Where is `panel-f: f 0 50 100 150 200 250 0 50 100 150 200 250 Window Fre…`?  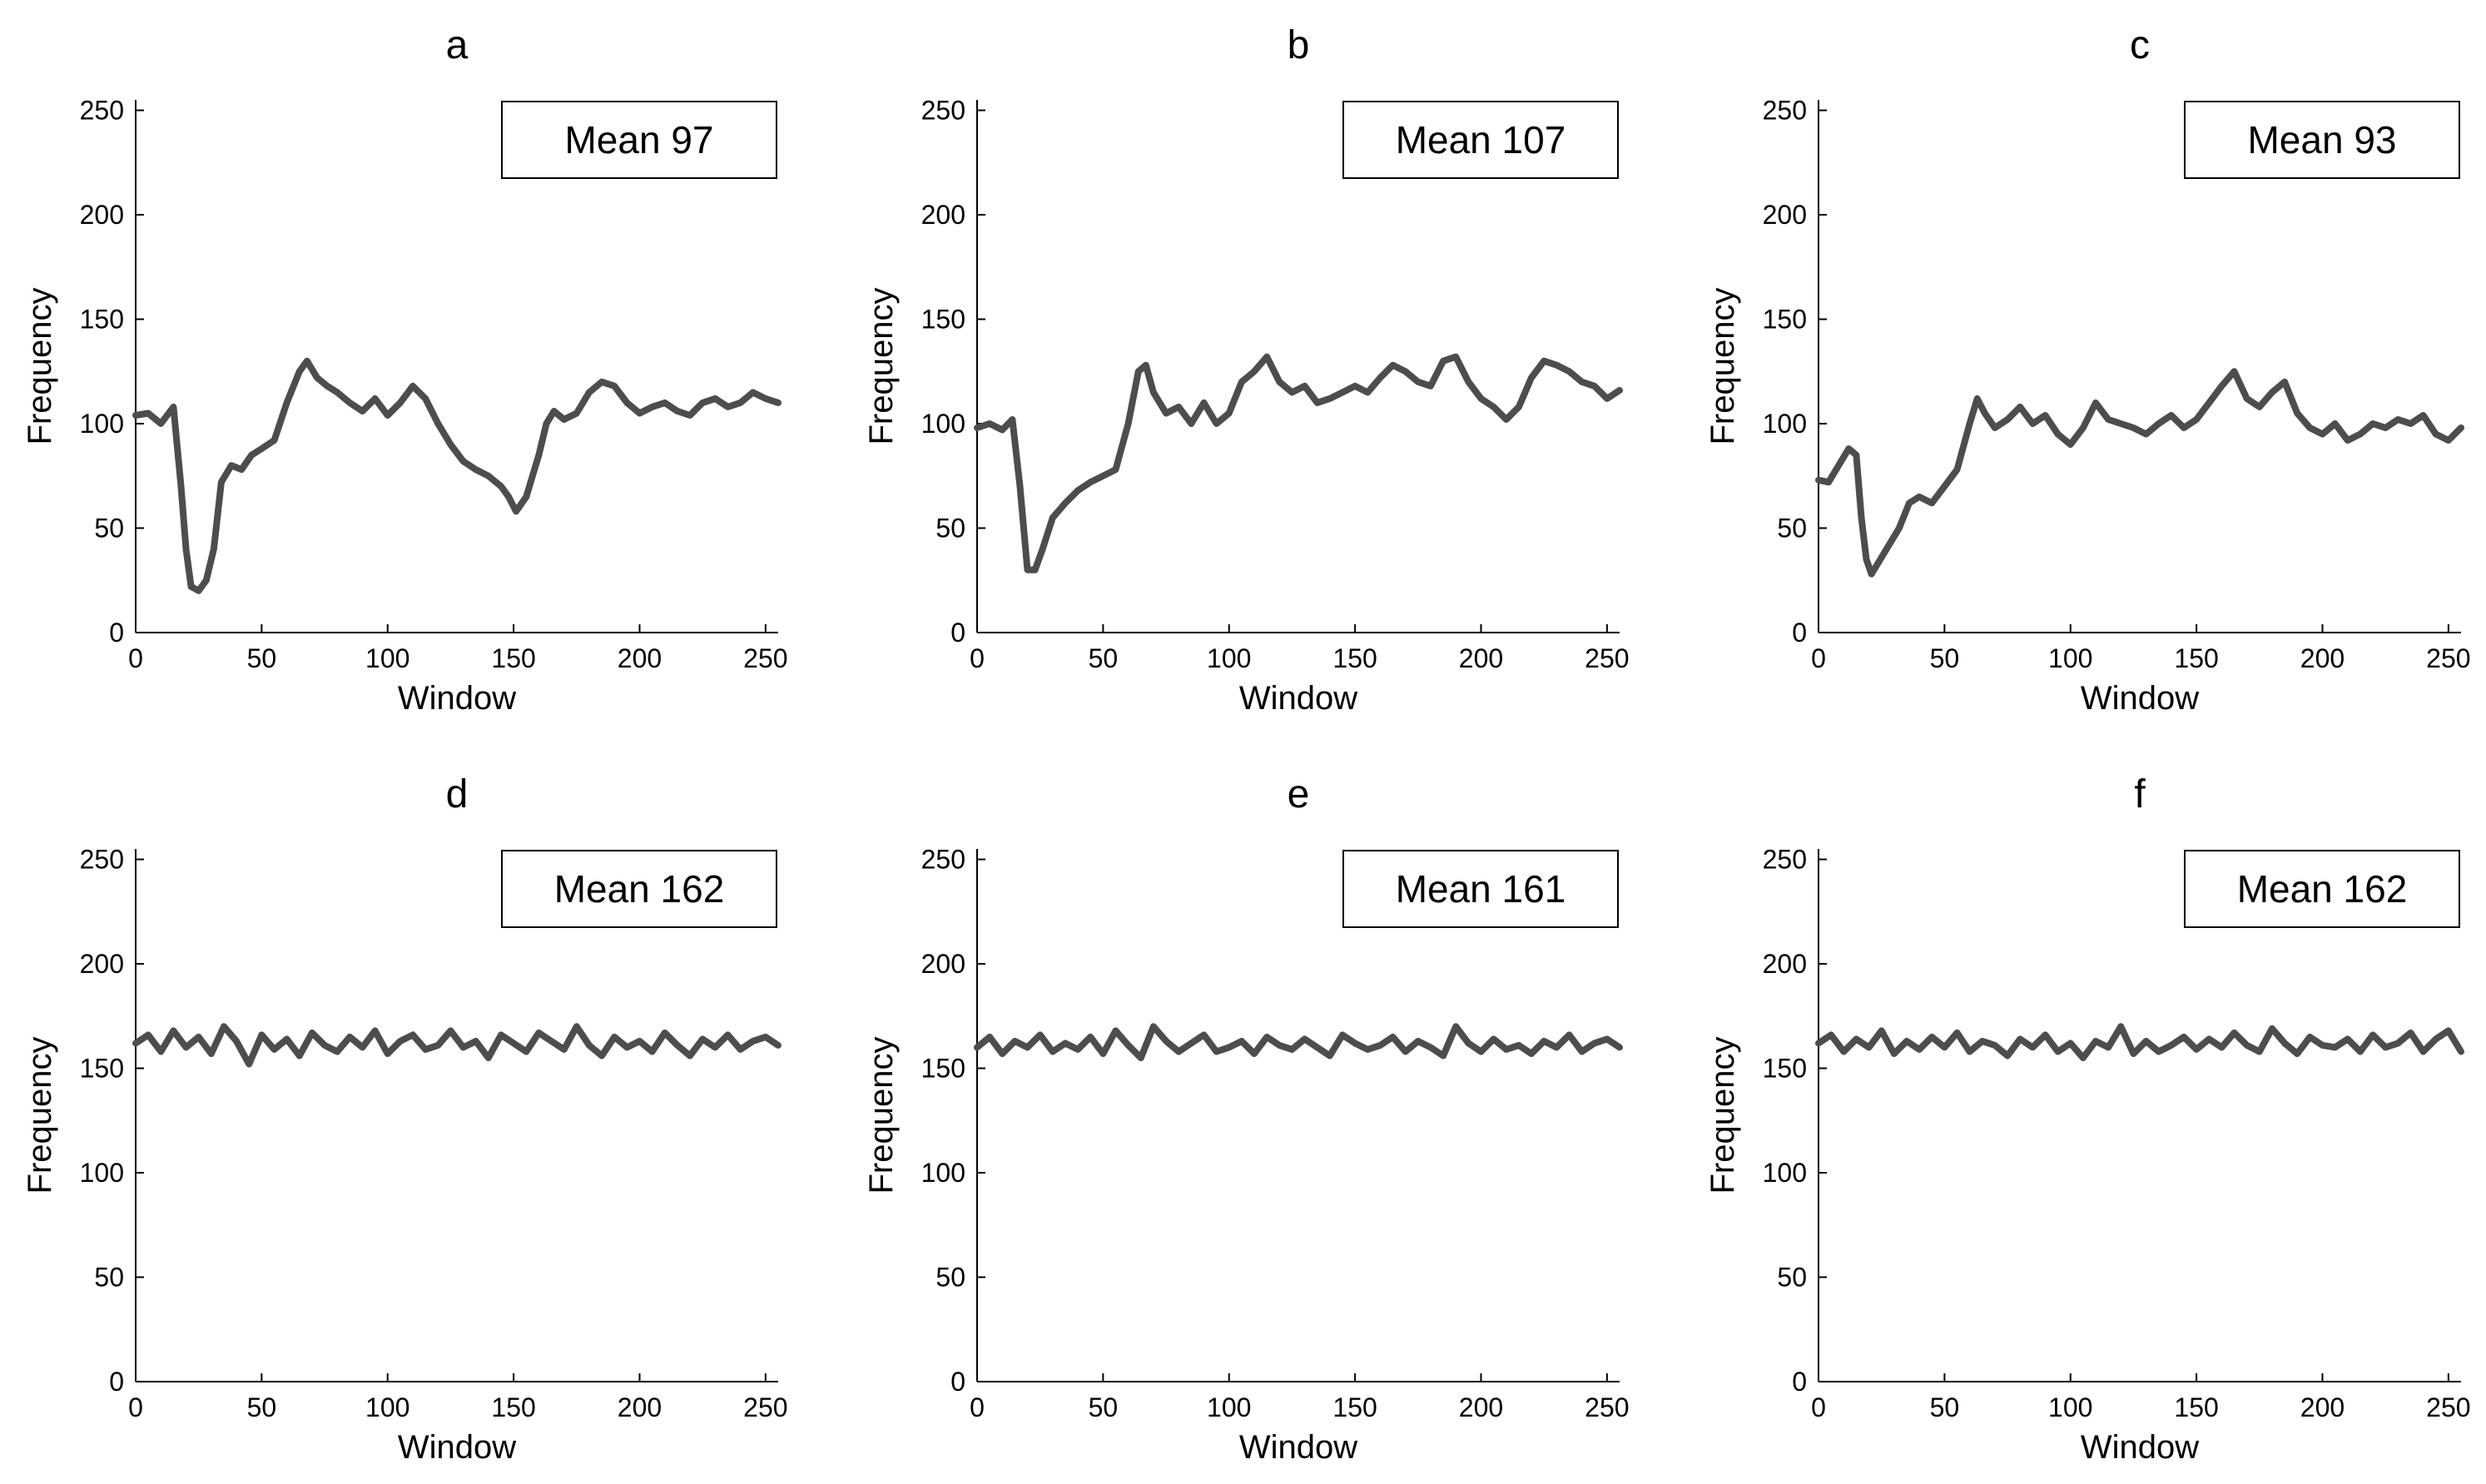
panel-f: f 0 50 100 150 200 250 0 50 100 150 200 250 Window Fre… is located at coordinates (2087, 1119).